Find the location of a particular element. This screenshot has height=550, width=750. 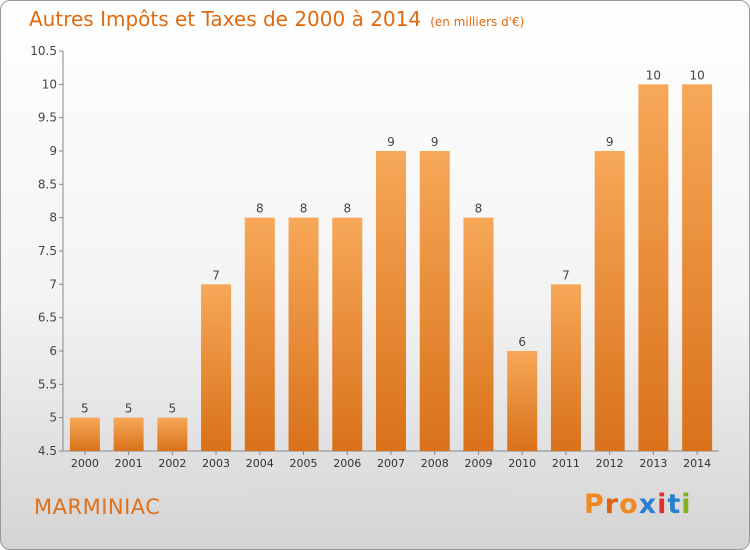

y-tick-label: 7.5 is located at coordinates (47, 251).